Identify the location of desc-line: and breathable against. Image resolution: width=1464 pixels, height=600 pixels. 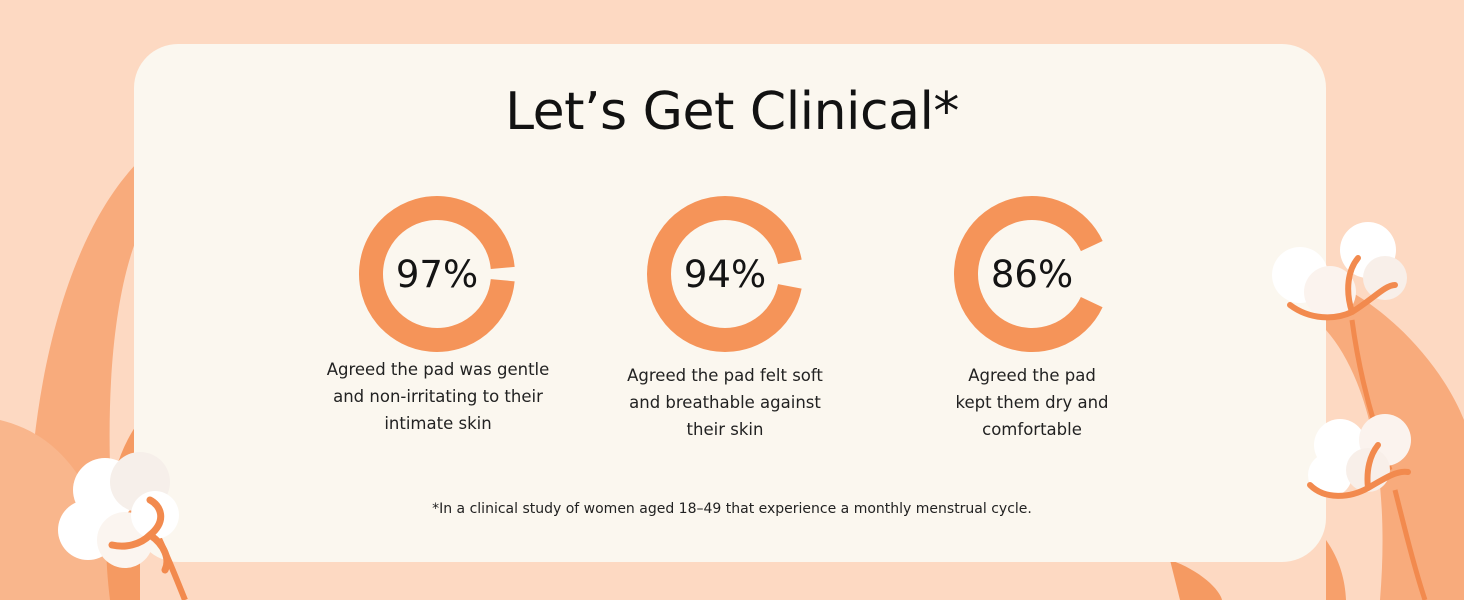
(725, 402).